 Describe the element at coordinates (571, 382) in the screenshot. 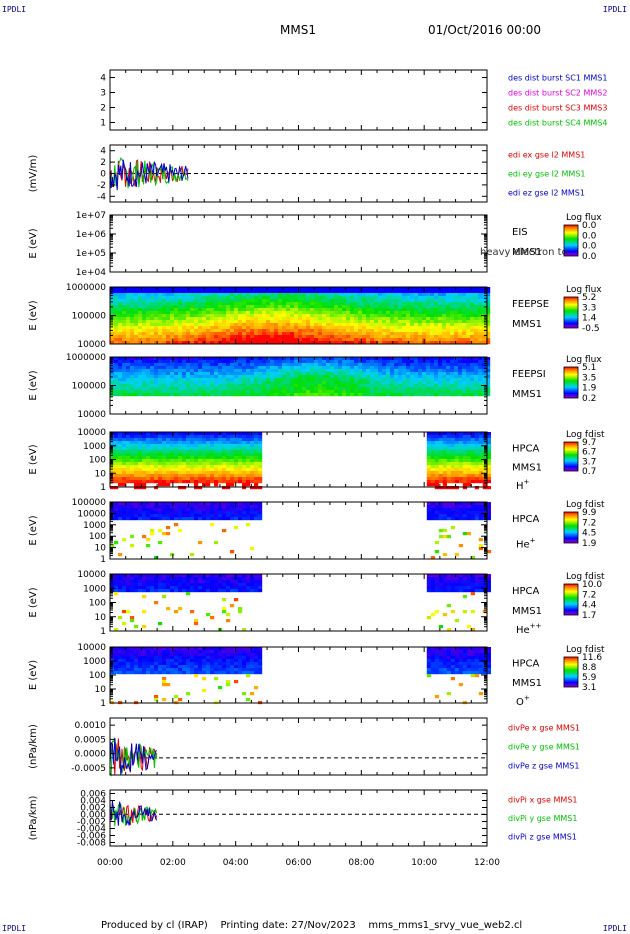

I see `colorbar` at that location.